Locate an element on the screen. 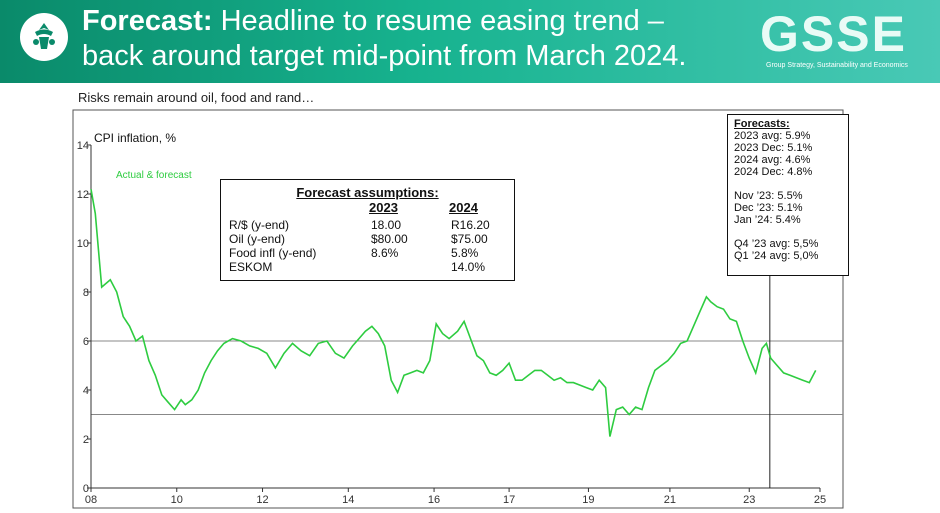 Image resolution: width=940 pixels, height=513 pixels. assumption-2023: $80.00 is located at coordinates (389, 239).